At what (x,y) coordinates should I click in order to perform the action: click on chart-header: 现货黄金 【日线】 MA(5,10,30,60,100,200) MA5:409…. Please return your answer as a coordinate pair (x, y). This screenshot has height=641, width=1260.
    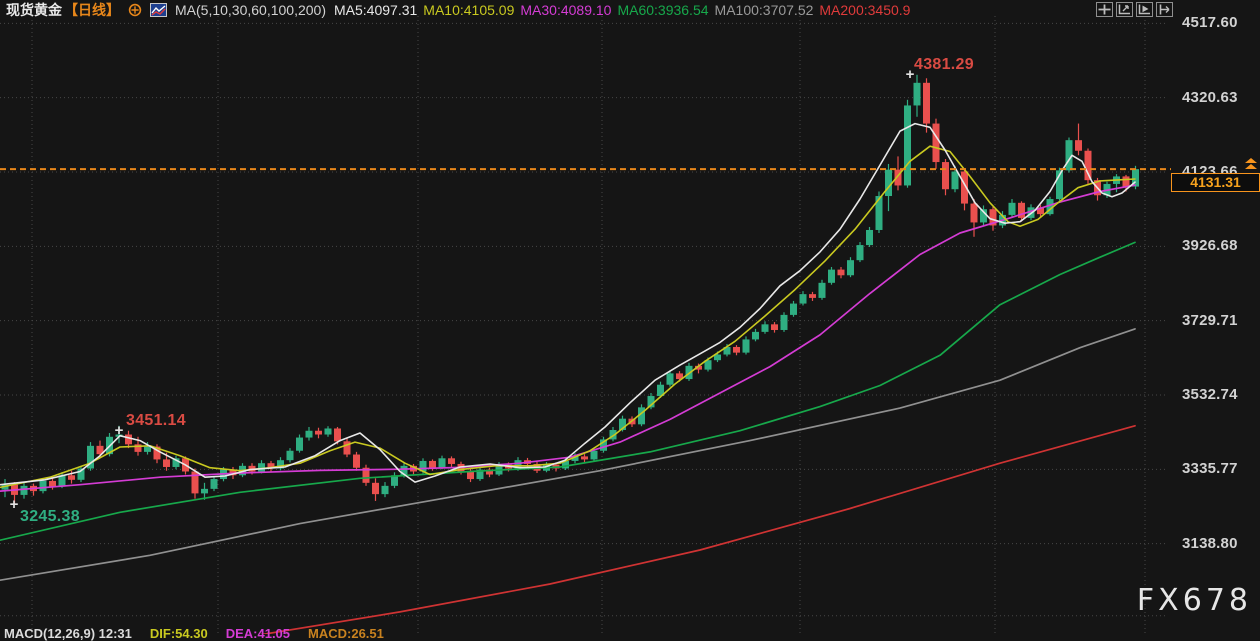
    Looking at the image, I should click on (461, 10).